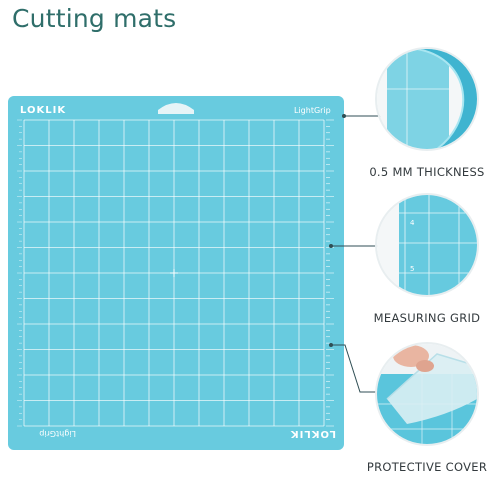 The image size is (500, 482). What do you see at coordinates (427, 394) in the screenshot?
I see `protective-cover-peel-icon` at bounding box center [427, 394].